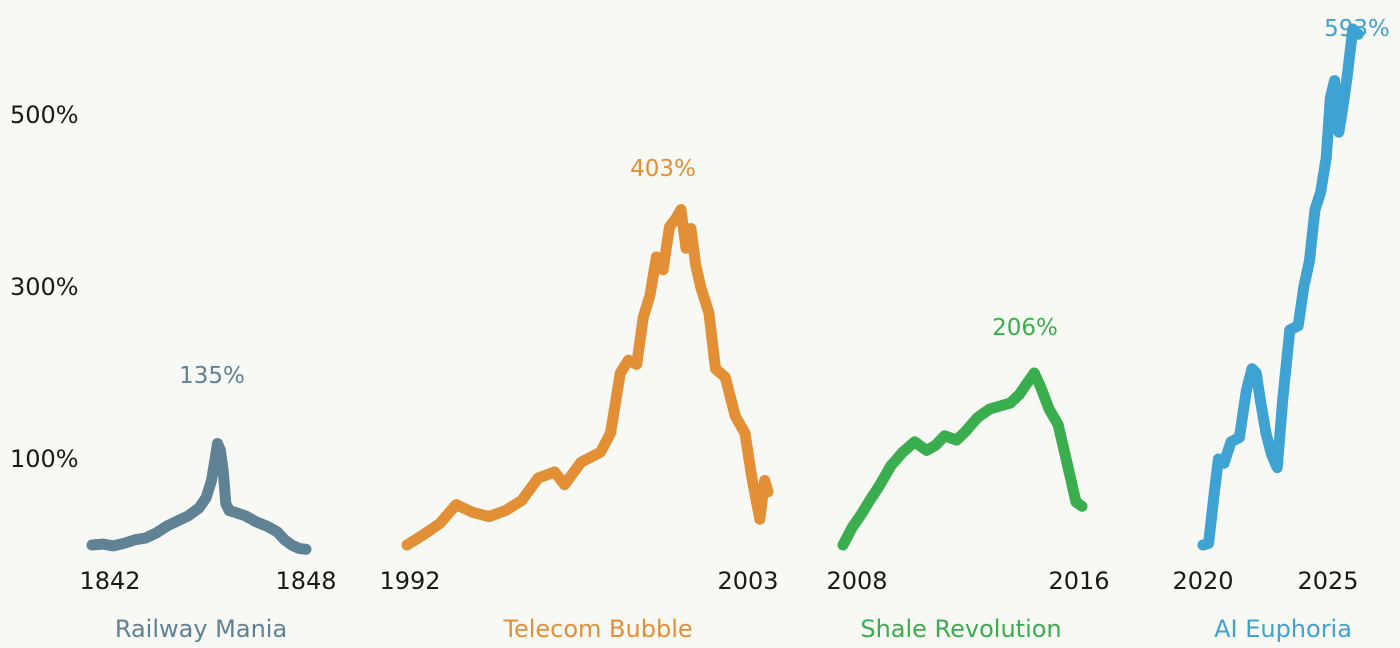  I want to click on peak-label: 403%, so click(663, 169).